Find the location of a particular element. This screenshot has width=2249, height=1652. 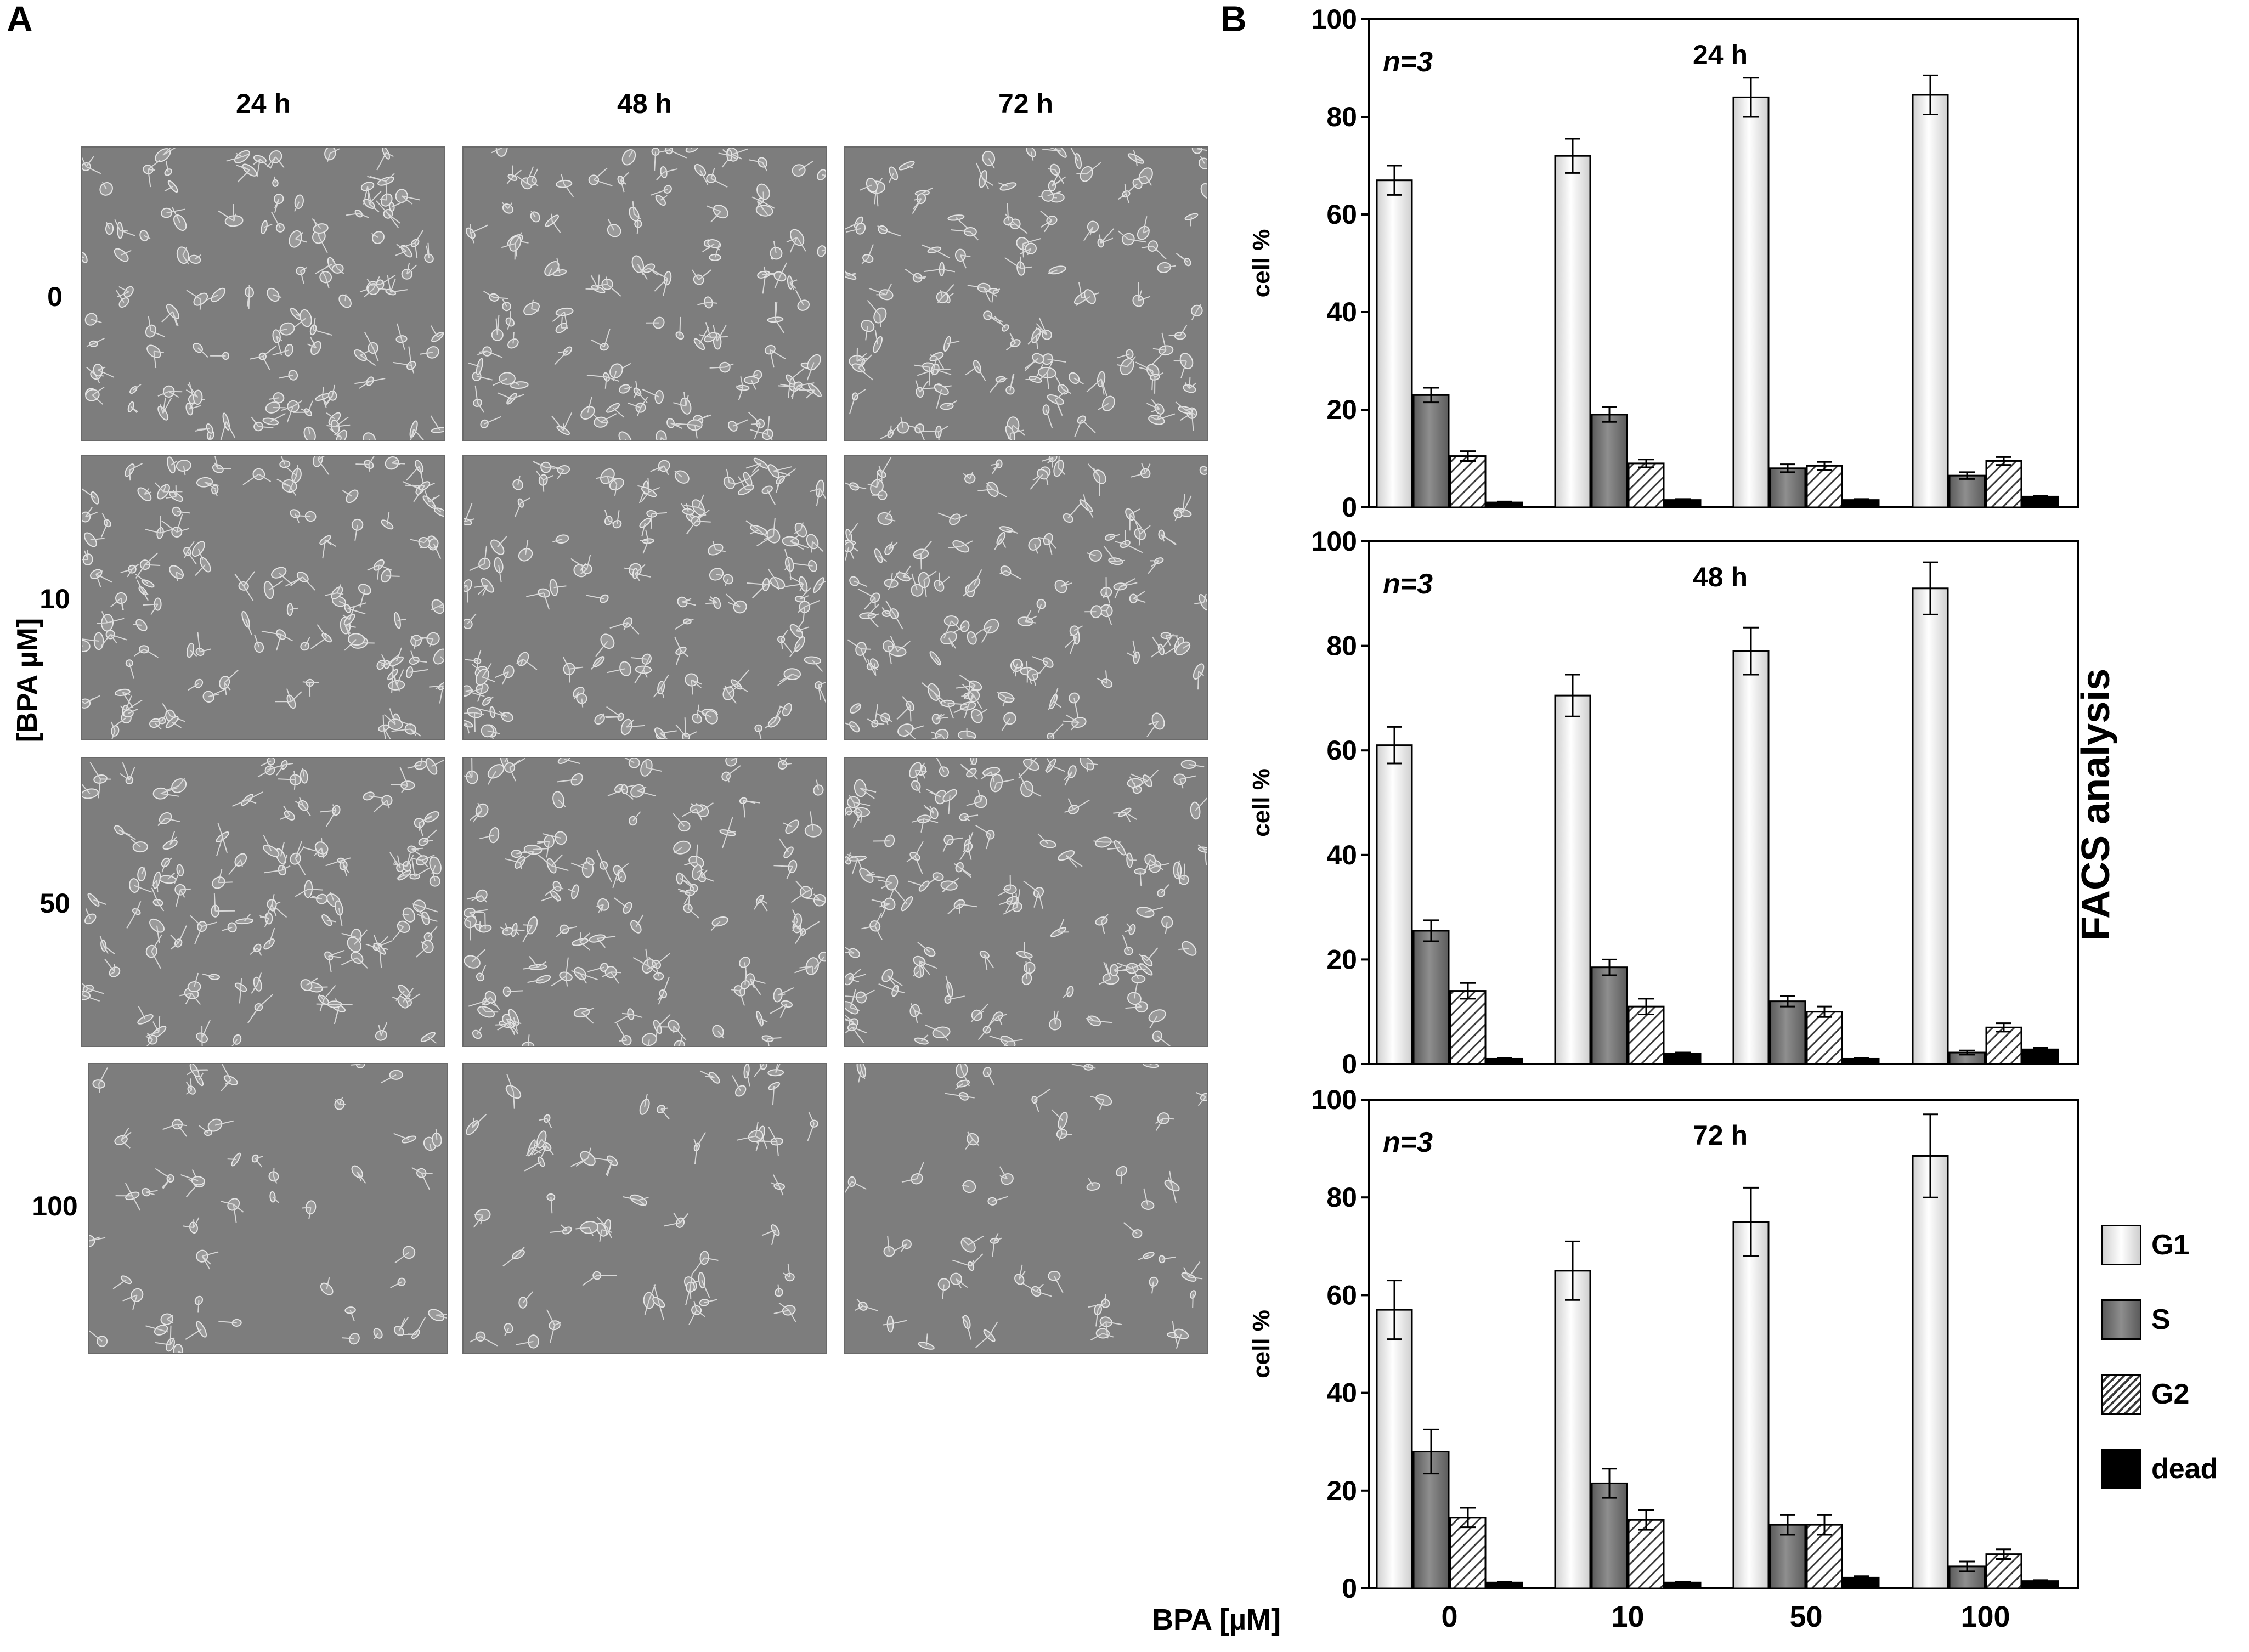

x-axis-title: BPA [µM] is located at coordinates (1216, 1619).